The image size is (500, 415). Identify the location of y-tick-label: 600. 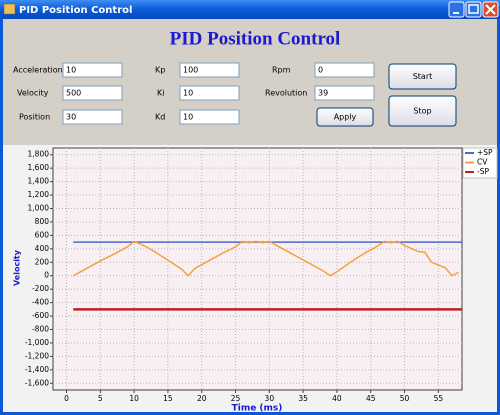
(42, 234).